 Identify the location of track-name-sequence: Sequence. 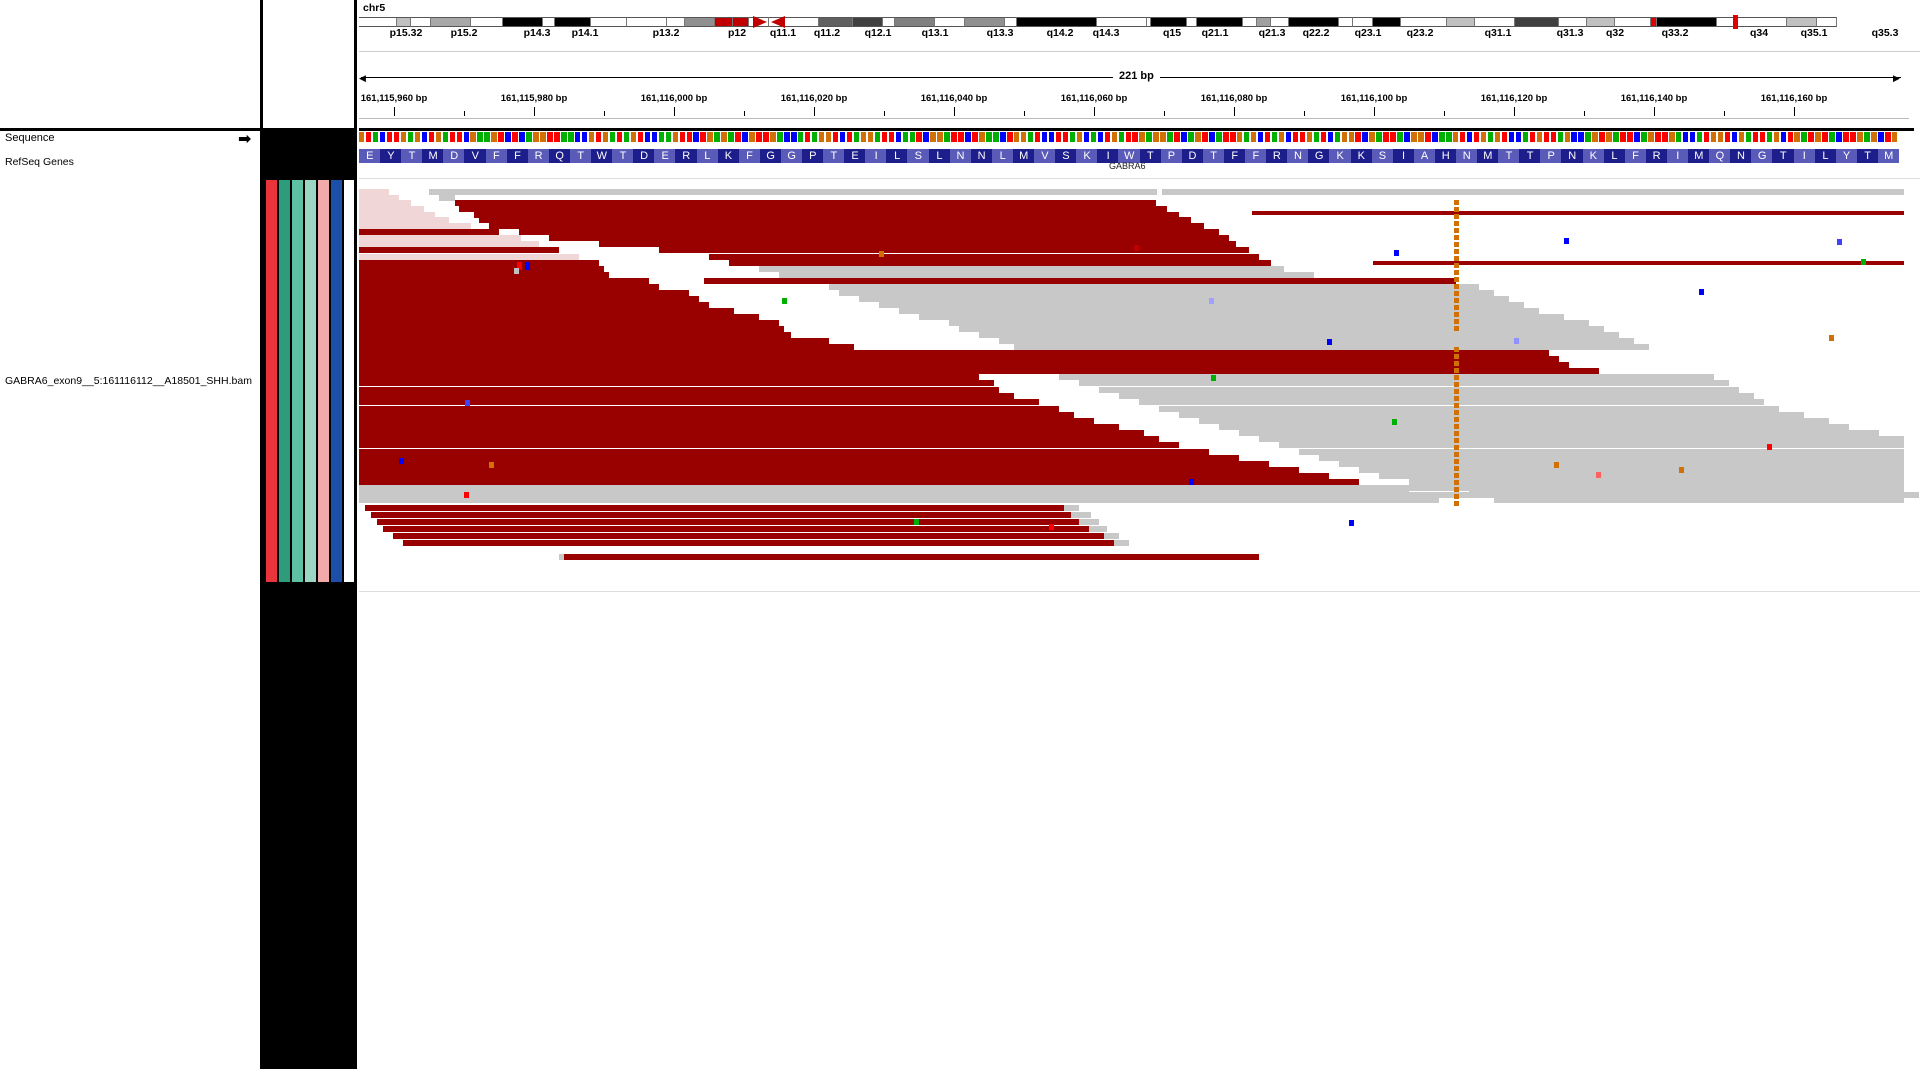
(30, 138).